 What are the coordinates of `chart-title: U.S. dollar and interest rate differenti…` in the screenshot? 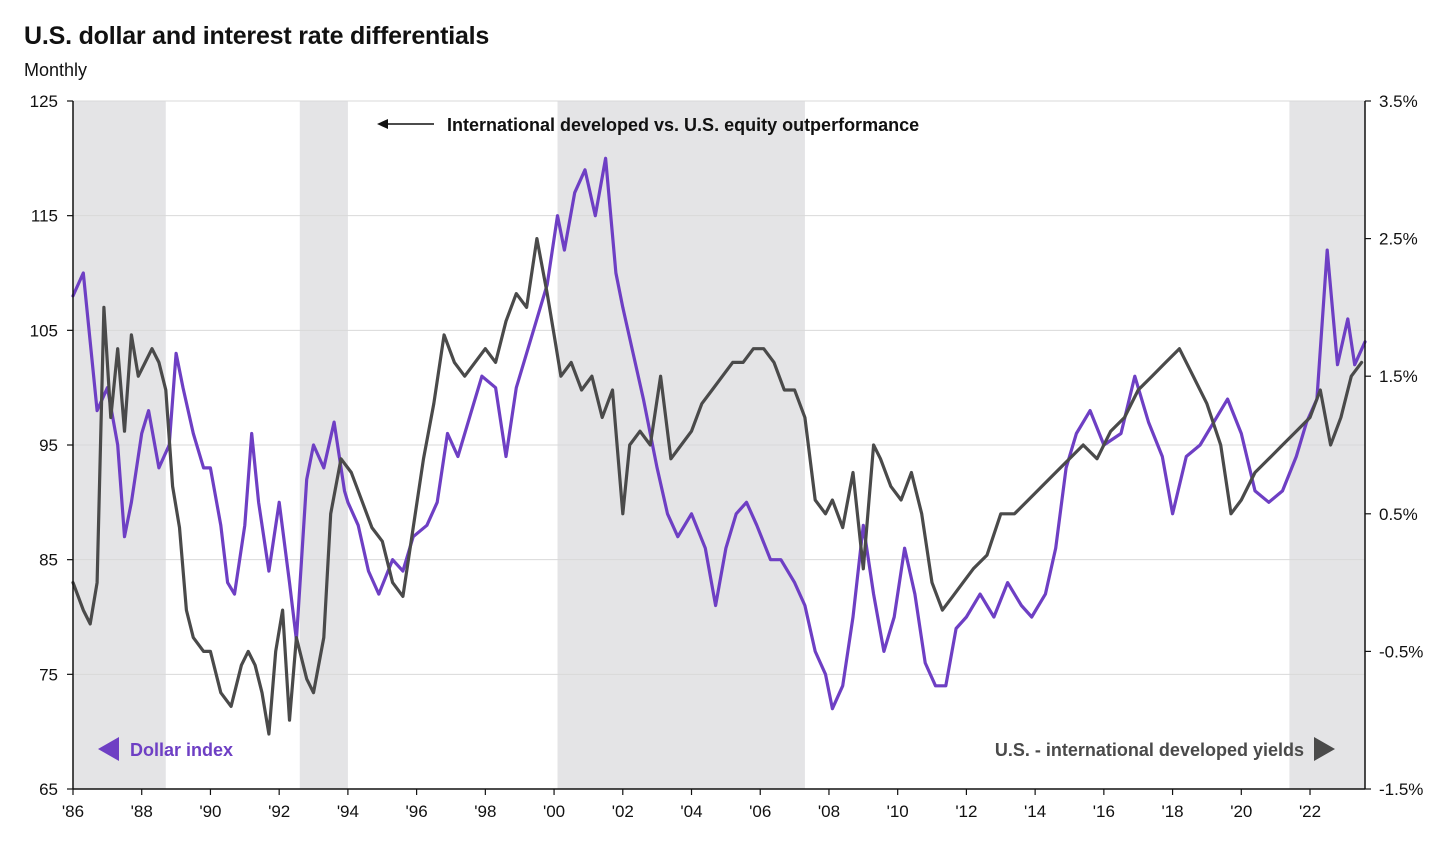 It's located at (257, 36).